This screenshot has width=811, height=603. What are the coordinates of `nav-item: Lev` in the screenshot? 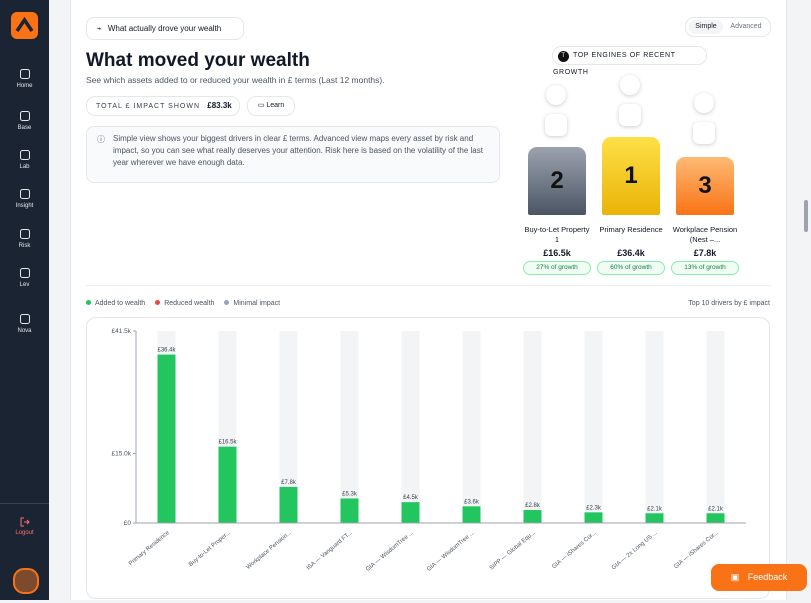 It's located at (24, 277).